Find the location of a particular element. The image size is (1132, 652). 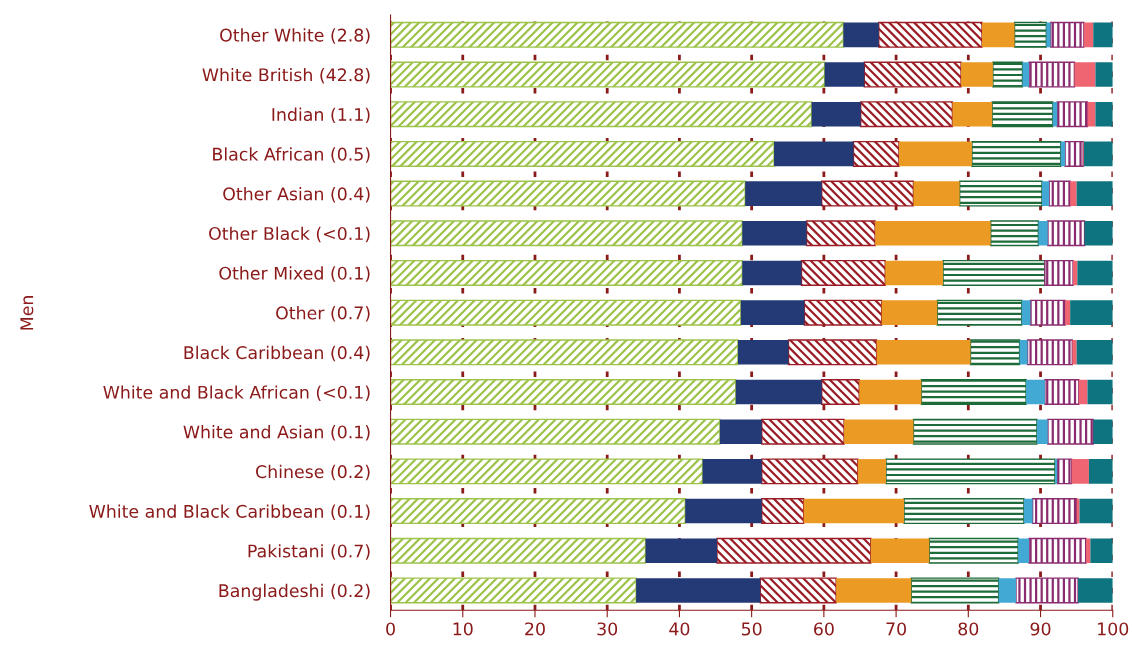

x-tick-label: 40 is located at coordinates (679, 629).